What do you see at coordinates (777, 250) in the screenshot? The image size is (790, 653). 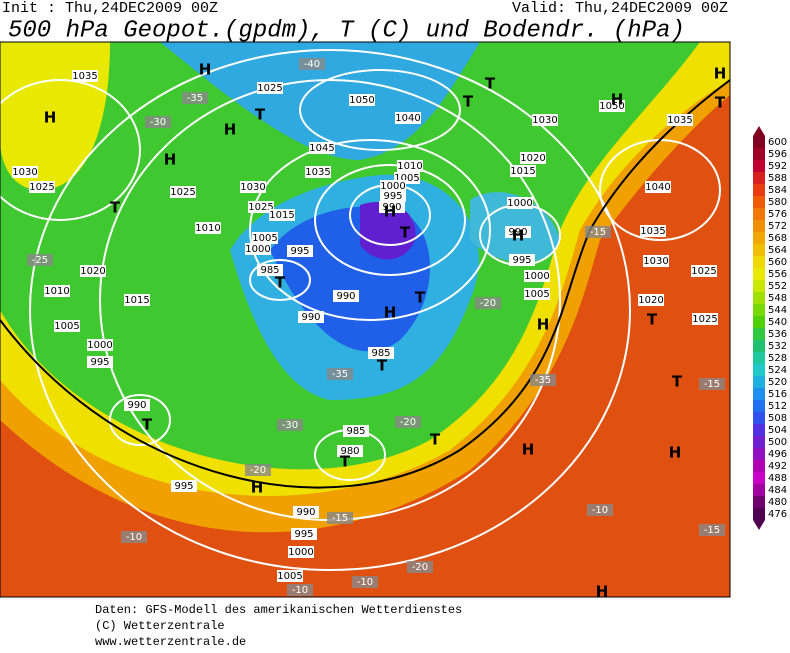 I see `scale-label: 564` at bounding box center [777, 250].